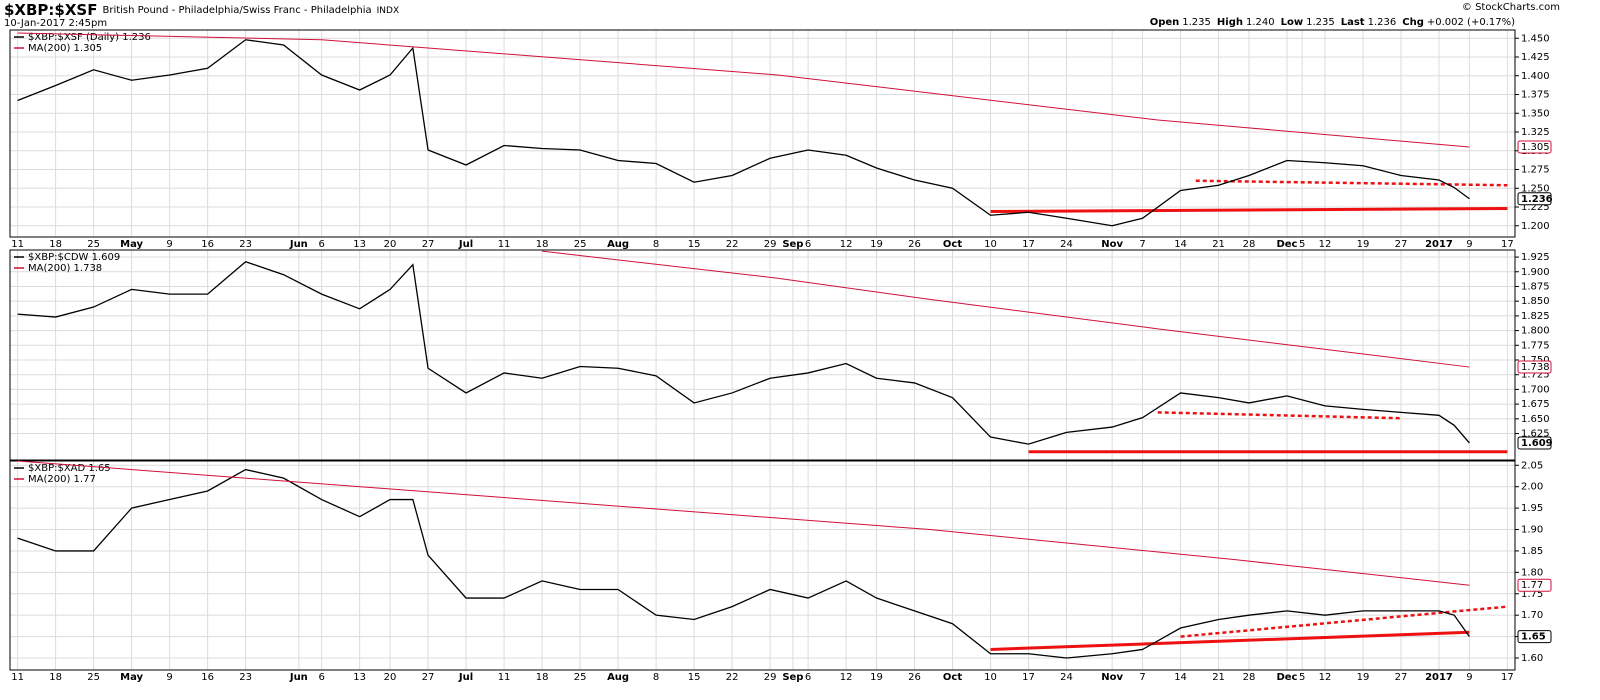  I want to click on y-tick-label: 1.325, so click(1535, 132).